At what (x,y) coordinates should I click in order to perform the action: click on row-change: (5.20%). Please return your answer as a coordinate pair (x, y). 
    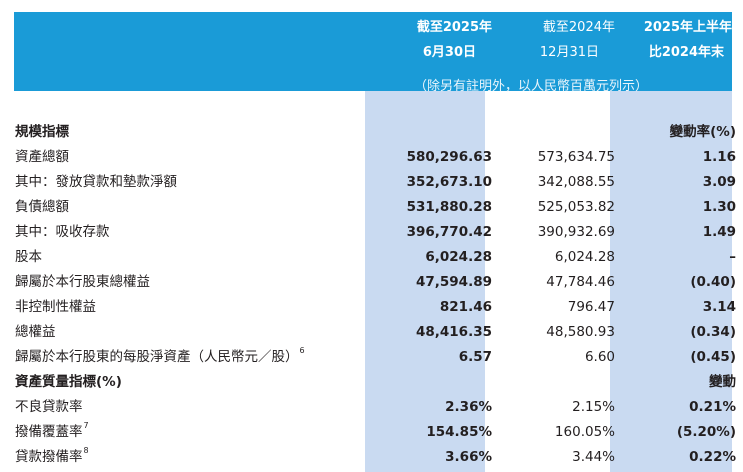
    Looking at the image, I should click on (706, 432).